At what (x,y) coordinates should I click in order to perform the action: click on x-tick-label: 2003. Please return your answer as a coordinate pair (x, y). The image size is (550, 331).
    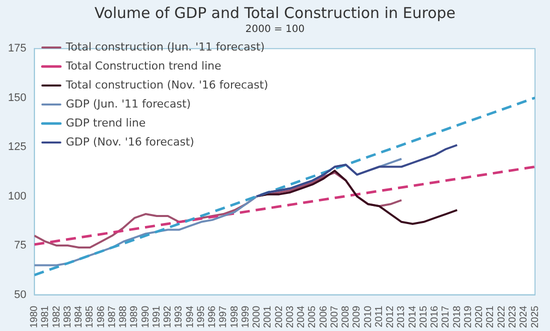
    Looking at the image, I should click on (290, 316).